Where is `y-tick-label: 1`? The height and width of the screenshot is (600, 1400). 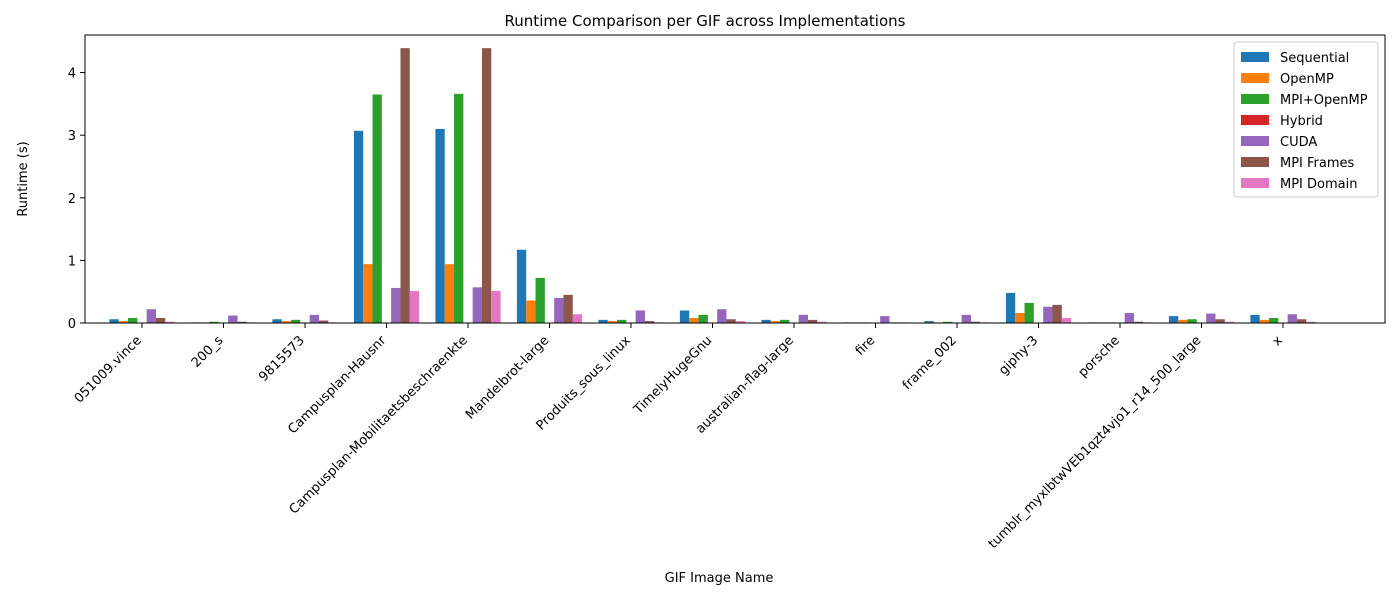 y-tick-label: 1 is located at coordinates (72, 261).